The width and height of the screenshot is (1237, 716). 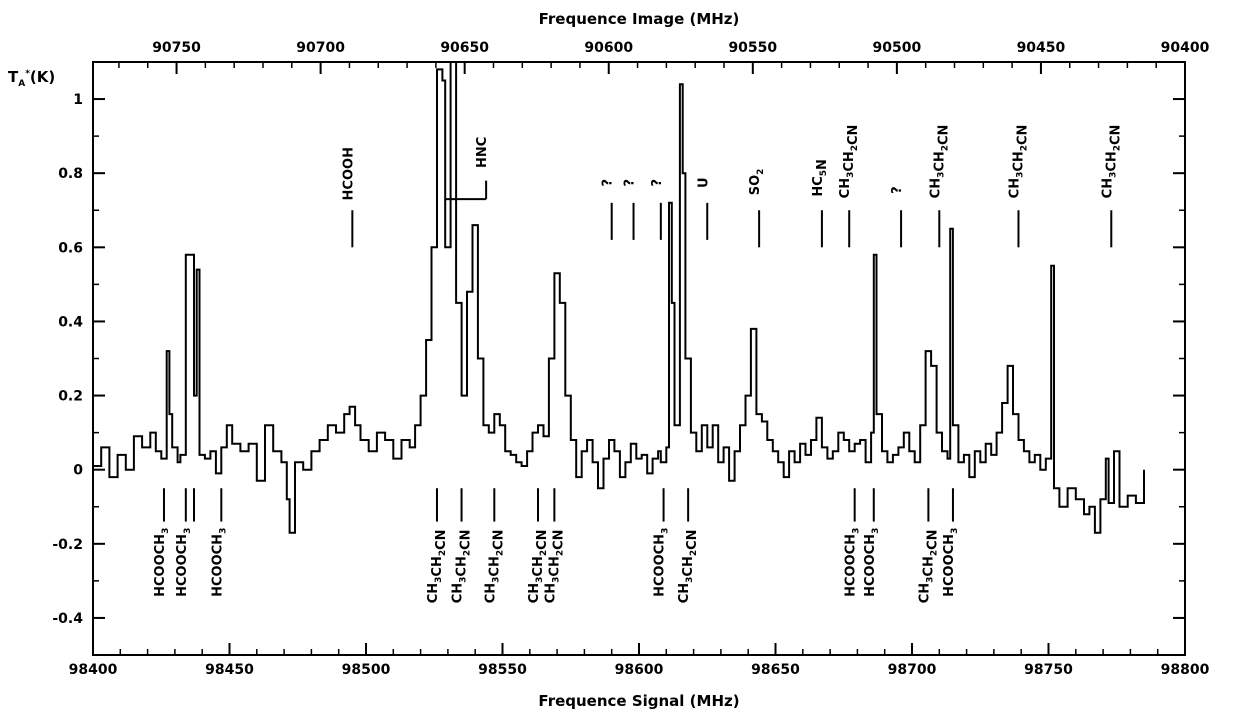 What do you see at coordinates (78, 471) in the screenshot?
I see `y-tick-label: 0` at bounding box center [78, 471].